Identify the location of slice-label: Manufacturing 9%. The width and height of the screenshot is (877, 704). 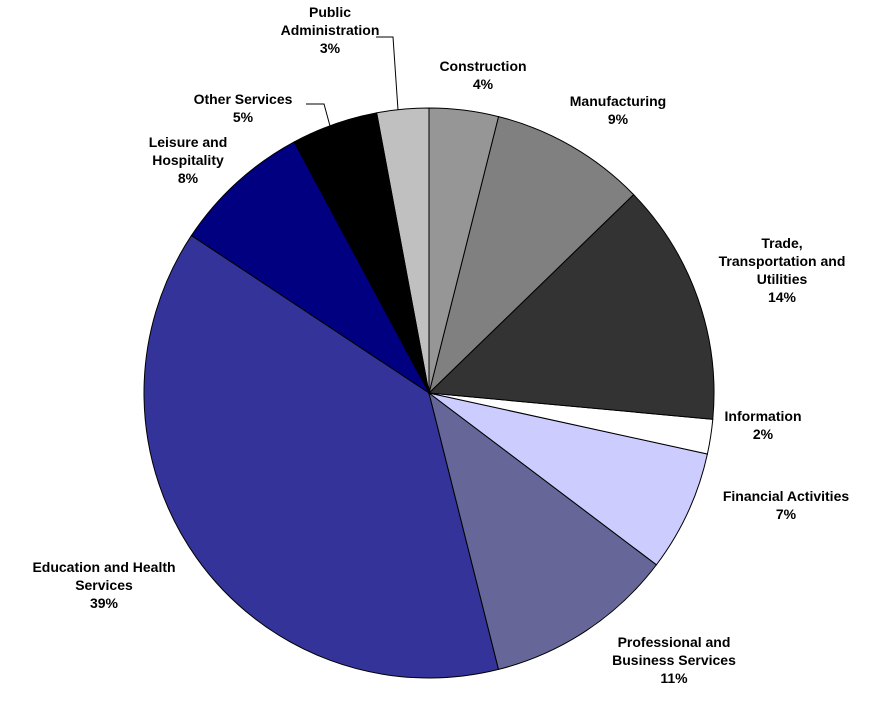
(618, 110).